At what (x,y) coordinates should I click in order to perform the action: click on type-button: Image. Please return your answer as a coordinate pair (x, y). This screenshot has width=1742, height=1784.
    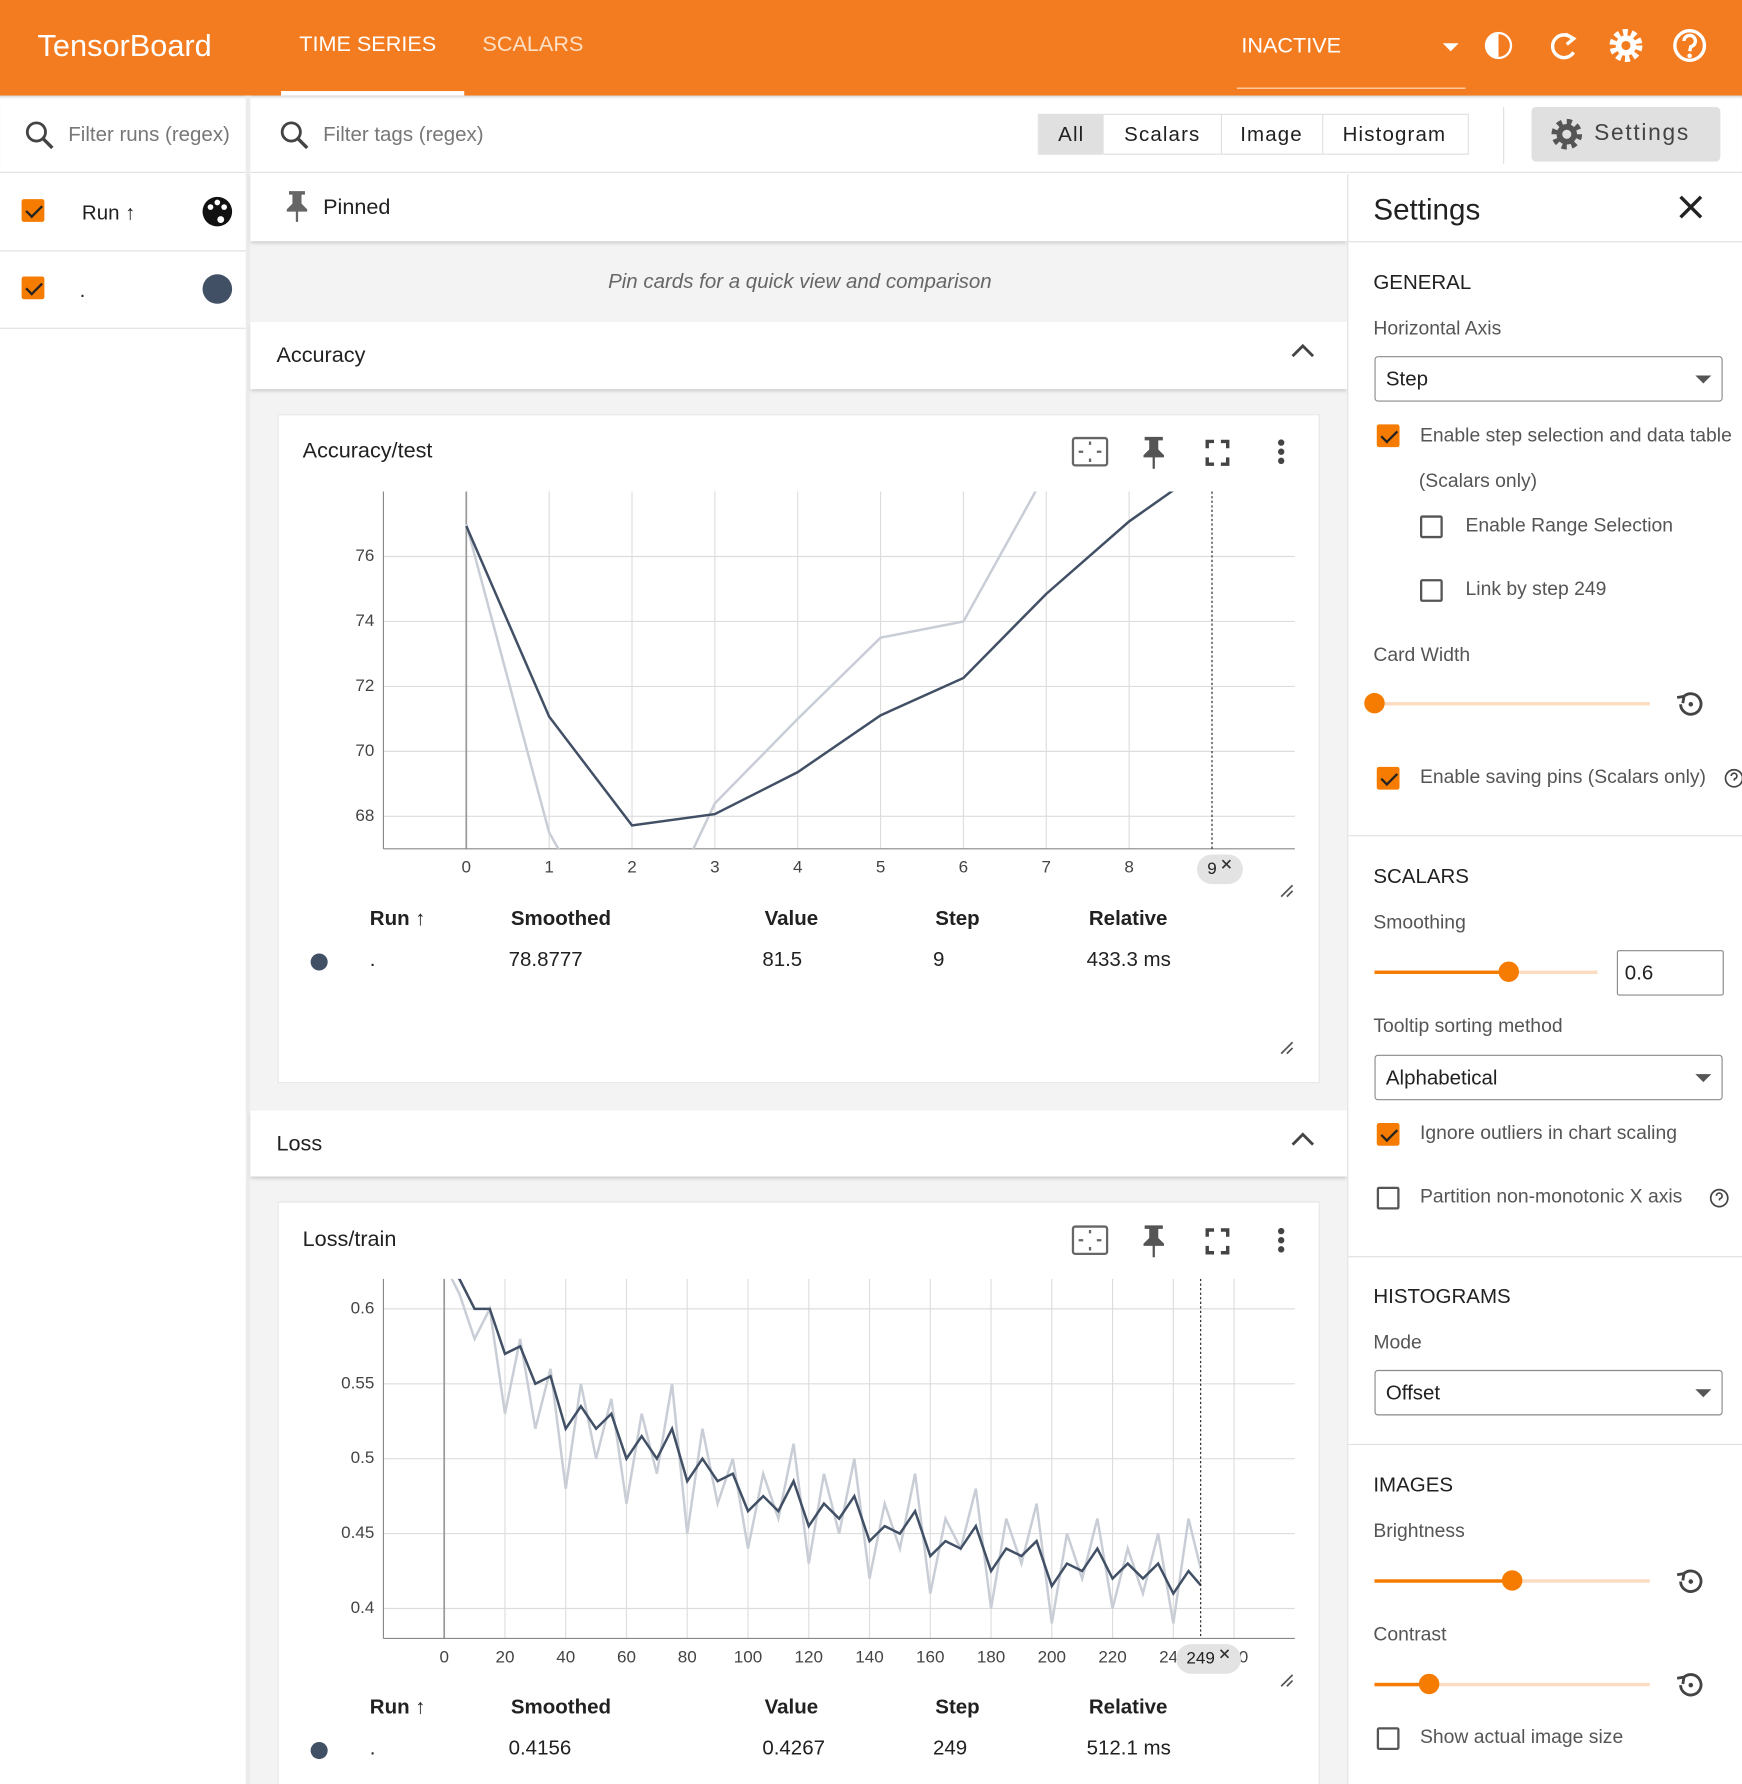
    Looking at the image, I should click on (1271, 134).